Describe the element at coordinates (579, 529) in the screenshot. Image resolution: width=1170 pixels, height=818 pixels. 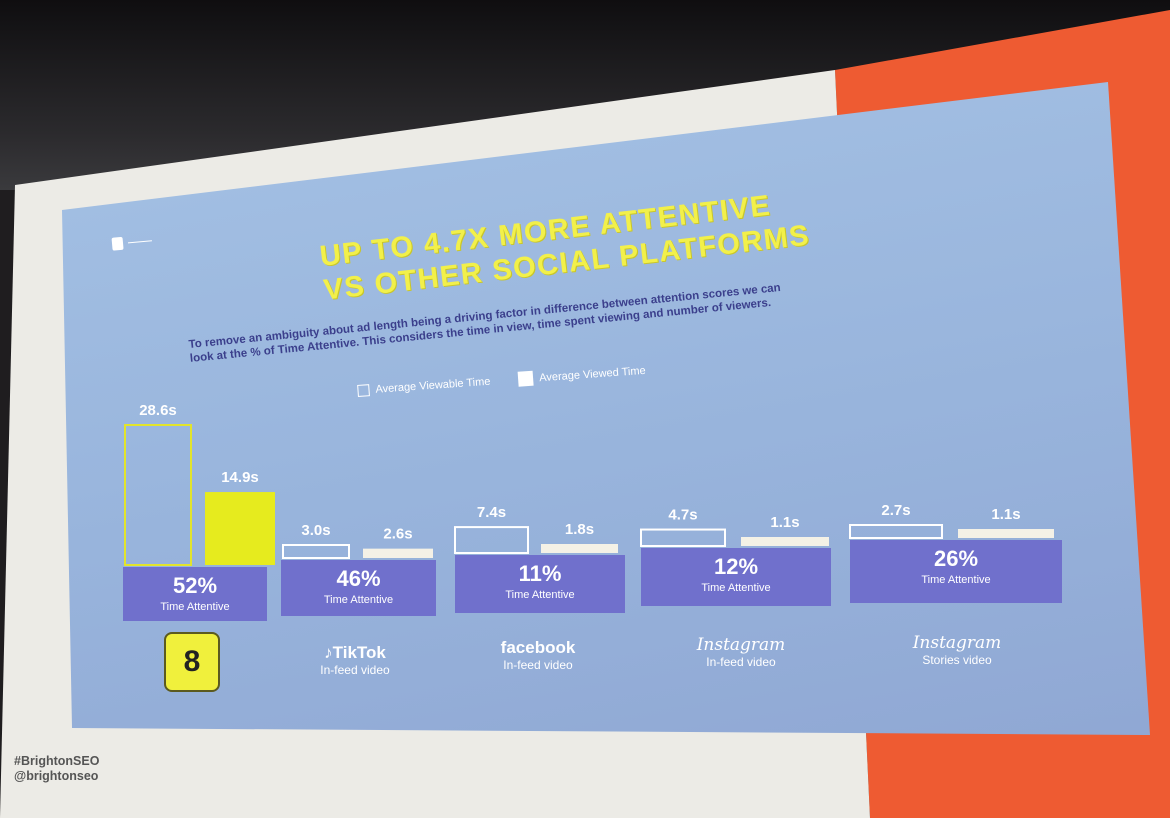
I see `value-label-viewed-2: 1.8s` at that location.